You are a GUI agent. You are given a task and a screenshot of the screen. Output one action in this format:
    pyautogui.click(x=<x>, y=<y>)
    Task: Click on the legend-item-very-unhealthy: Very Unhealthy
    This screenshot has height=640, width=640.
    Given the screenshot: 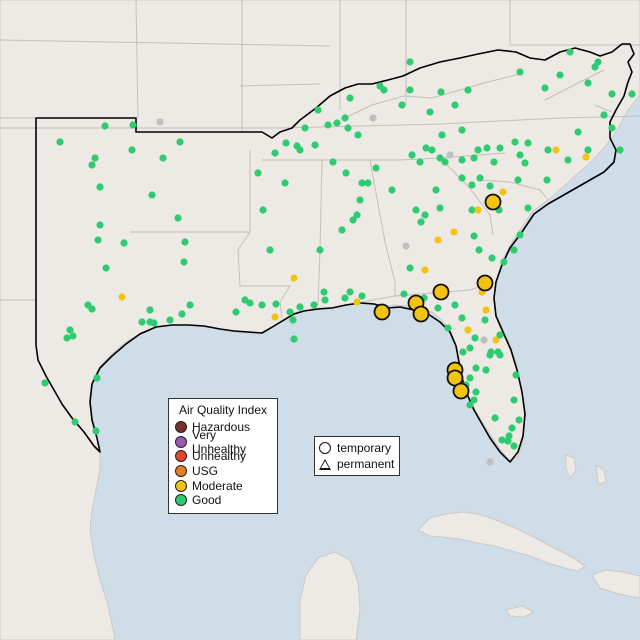 What is the action you would take?
    pyautogui.click(x=223, y=442)
    